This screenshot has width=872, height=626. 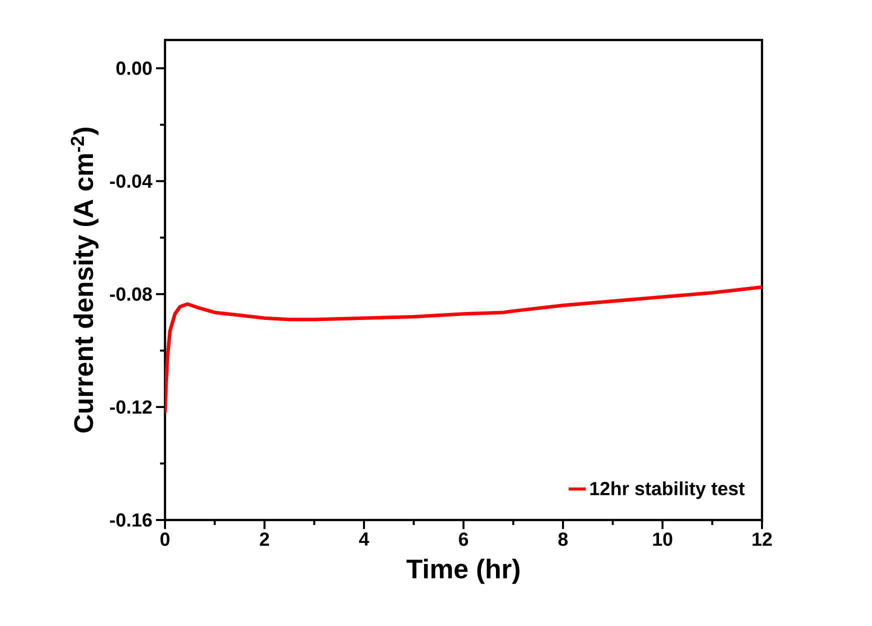 What do you see at coordinates (667, 490) in the screenshot?
I see `legend-label: 12hr stability test` at bounding box center [667, 490].